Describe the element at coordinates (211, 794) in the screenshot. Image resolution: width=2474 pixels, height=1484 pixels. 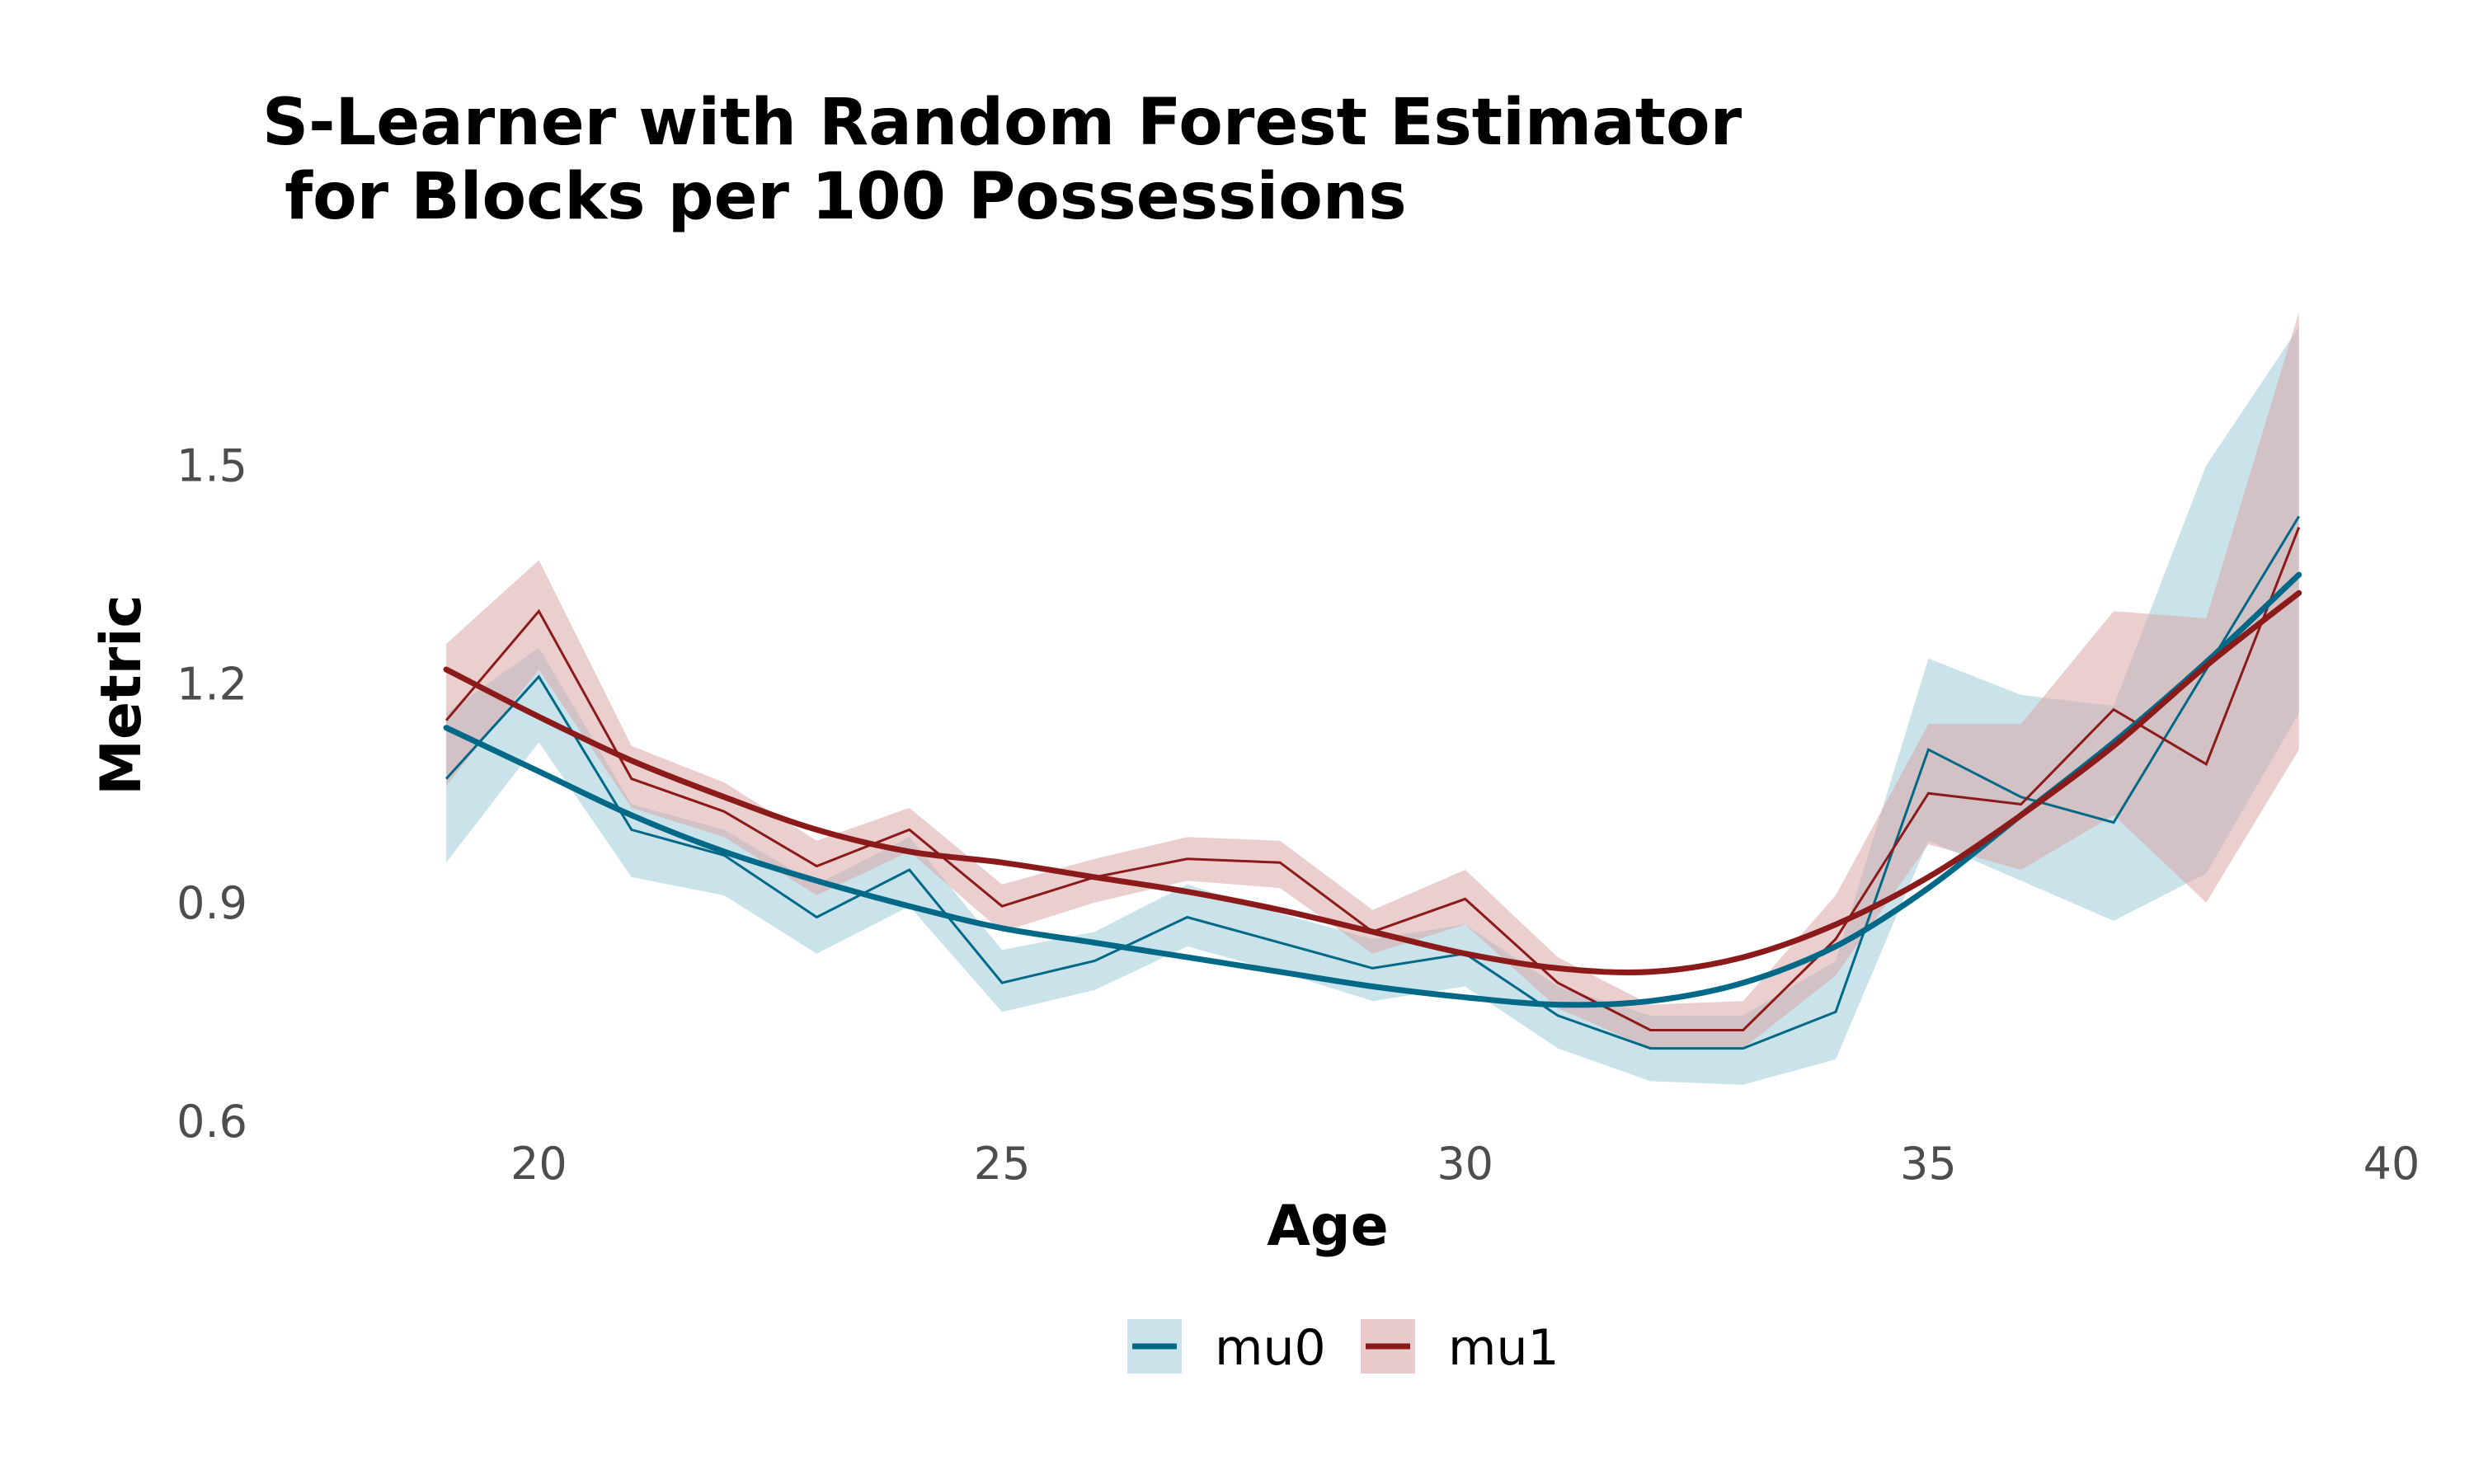
I see `y-axis-ticks: 0.6 0.9 1.2 1.5` at that location.